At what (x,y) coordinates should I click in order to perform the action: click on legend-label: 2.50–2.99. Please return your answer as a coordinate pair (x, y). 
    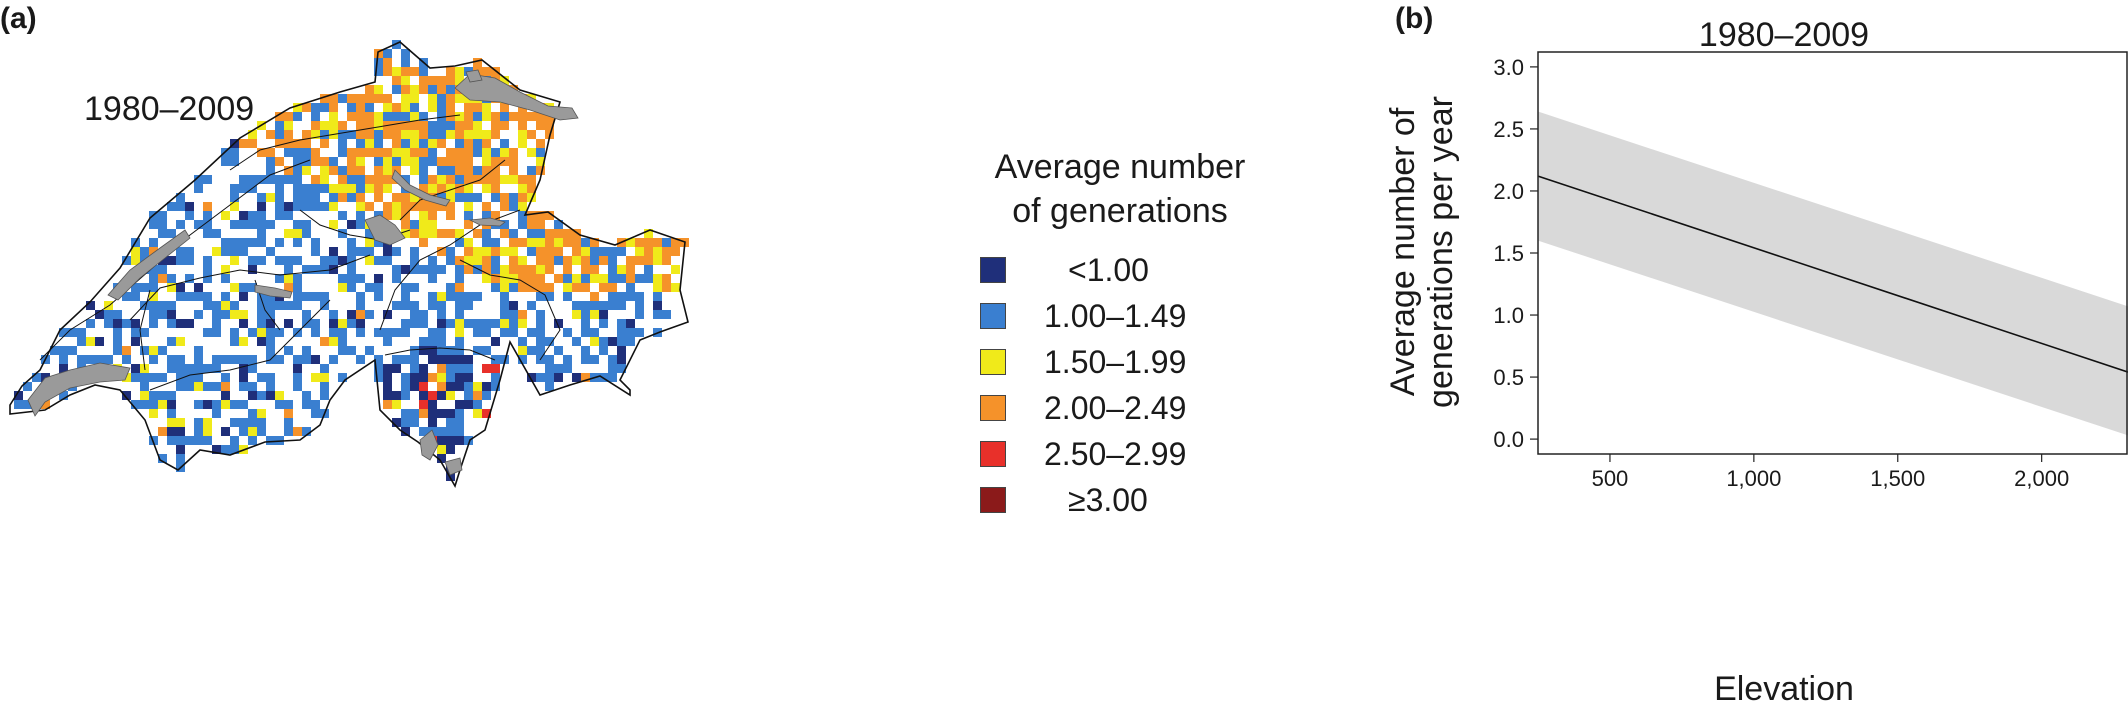
    Looking at the image, I should click on (1115, 453).